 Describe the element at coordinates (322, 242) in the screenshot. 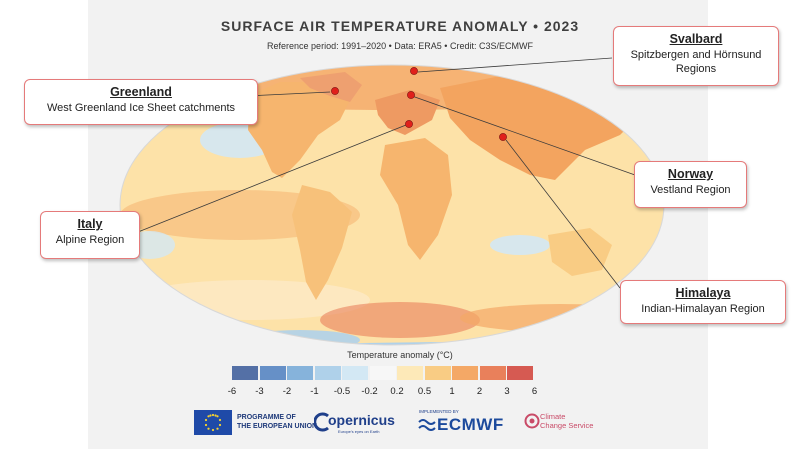

I see `south-america-land` at that location.